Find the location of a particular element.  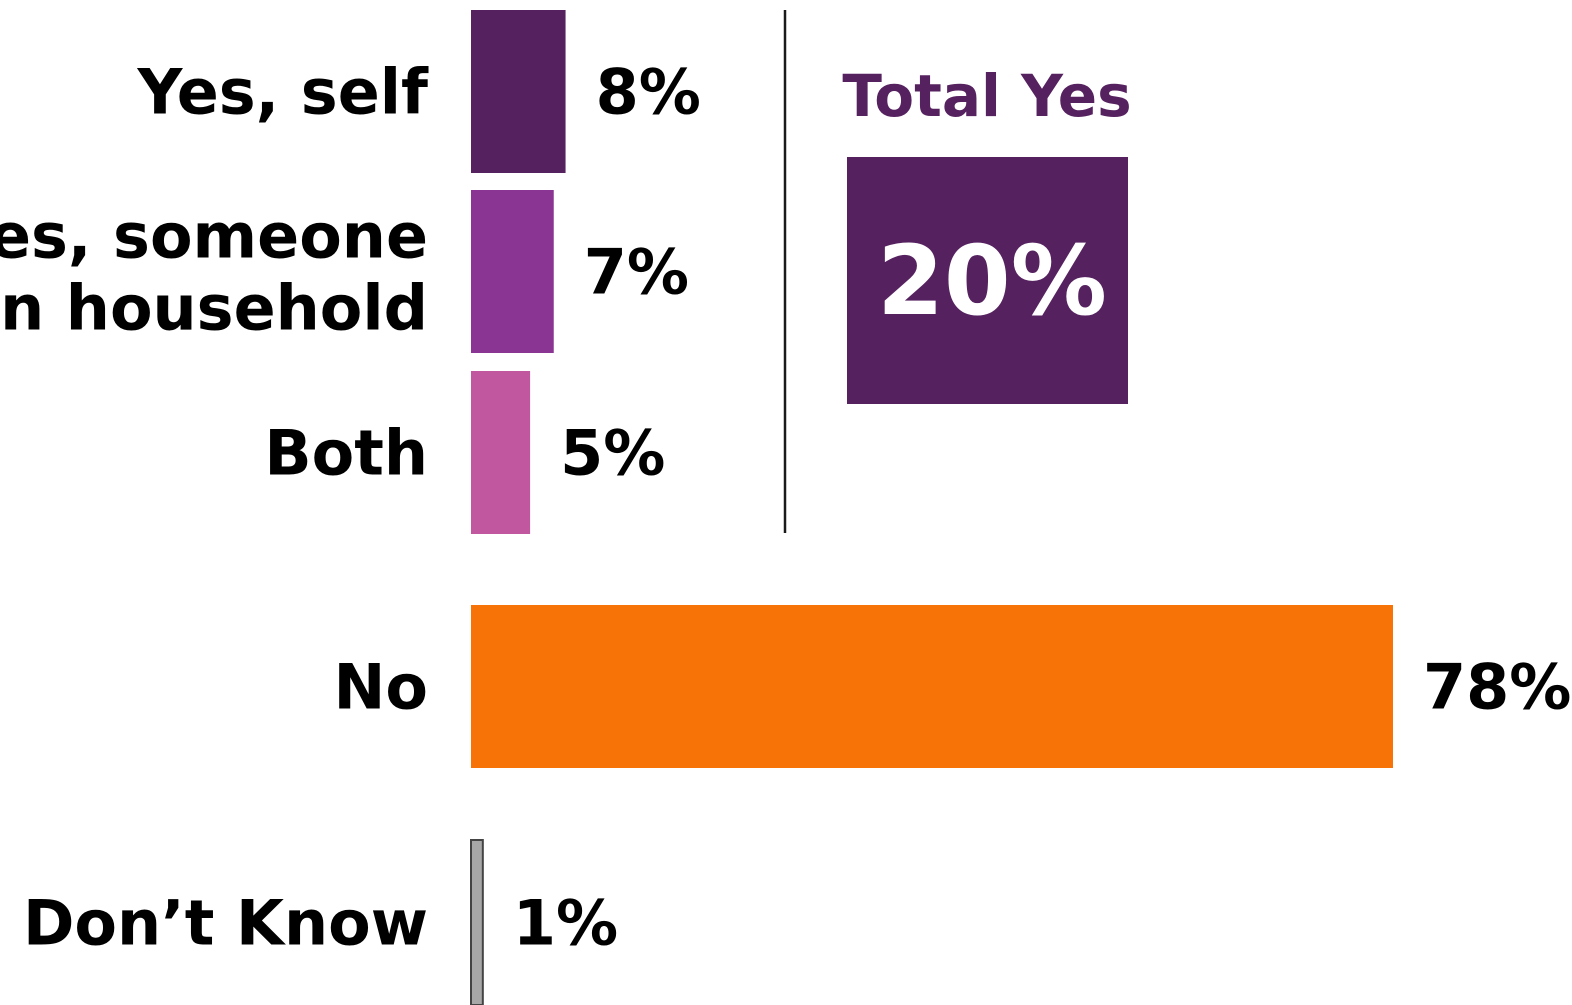

bar-yes-self is located at coordinates (518, 91).